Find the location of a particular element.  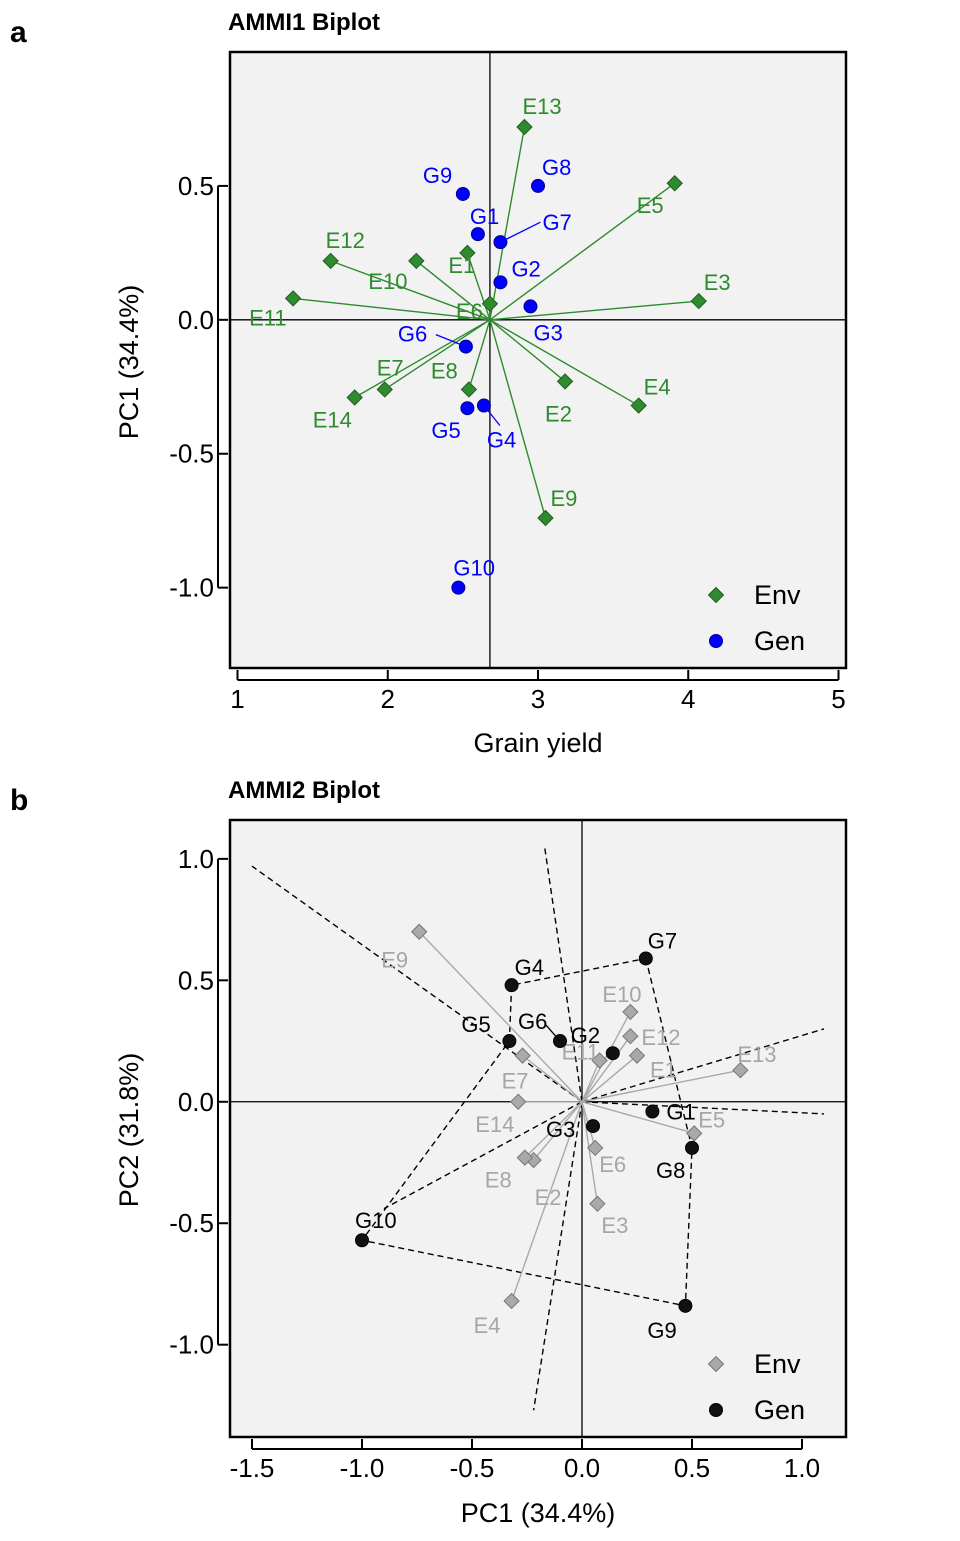

x-tick-label: -1.5 is located at coordinates (252, 1468).